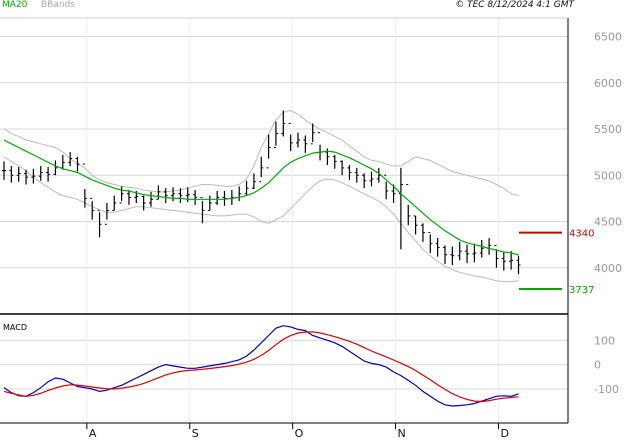 The width and height of the screenshot is (627, 440). What do you see at coordinates (58, 5) in the screenshot?
I see `legend-bbands: BBands` at bounding box center [58, 5].